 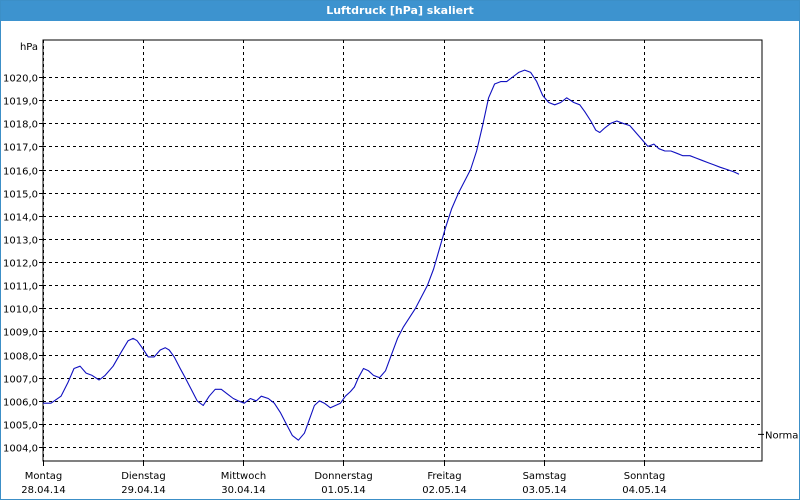 What do you see at coordinates (644, 490) in the screenshot?
I see `x-tick-label-date: 04.05.14` at bounding box center [644, 490].